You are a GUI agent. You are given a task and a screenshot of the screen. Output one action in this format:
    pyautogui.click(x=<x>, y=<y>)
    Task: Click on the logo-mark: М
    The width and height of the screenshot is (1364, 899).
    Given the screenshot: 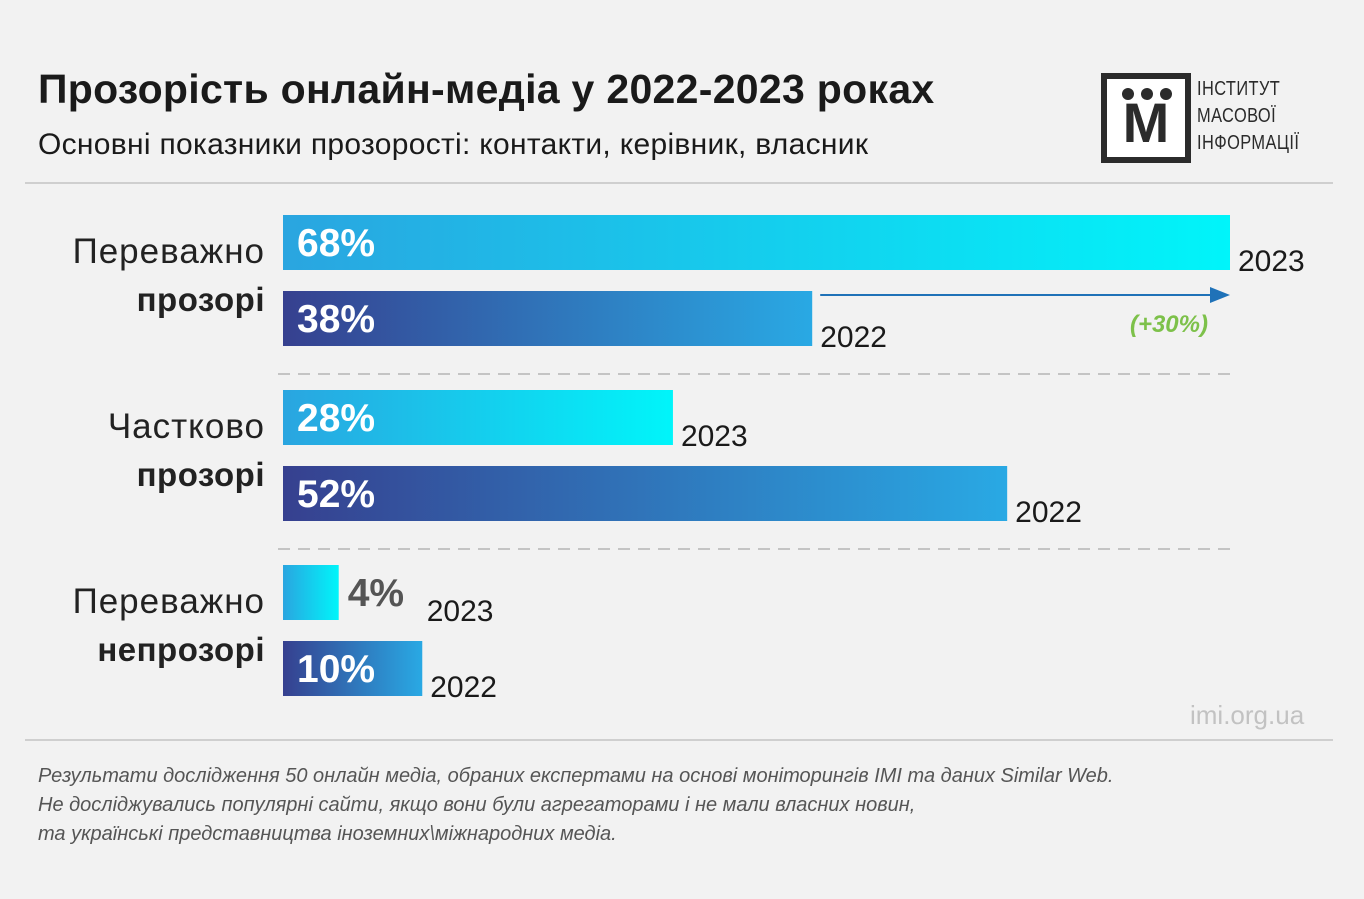 What is the action you would take?
    pyautogui.click(x=1146, y=122)
    